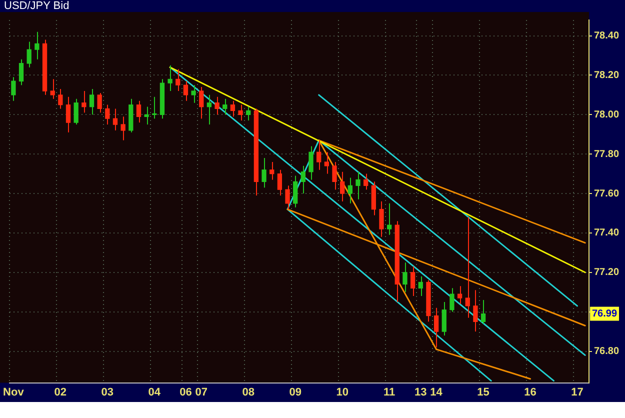 This screenshot has height=418, width=625. I want to click on y-tick-label: 78.00, so click(607, 114).